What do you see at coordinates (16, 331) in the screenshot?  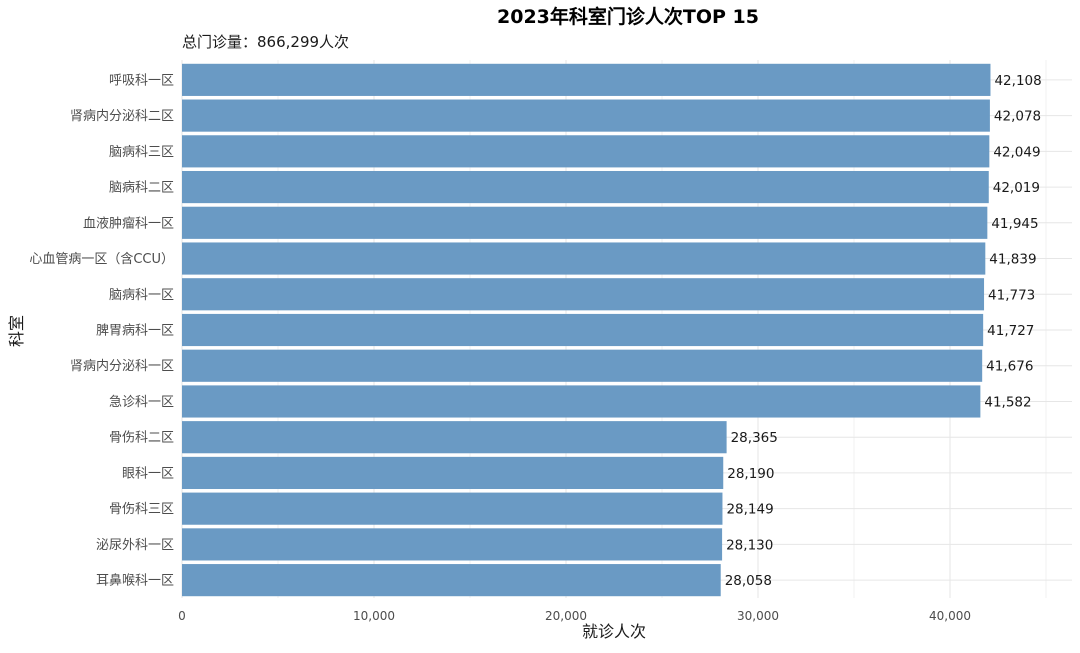 I see `y-axis-title: 科室` at bounding box center [16, 331].